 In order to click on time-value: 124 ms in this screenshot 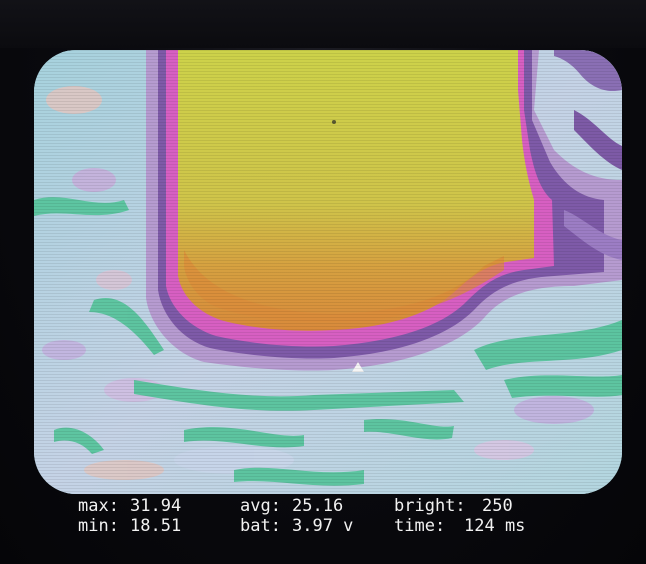, I will do `click(495, 526)`.